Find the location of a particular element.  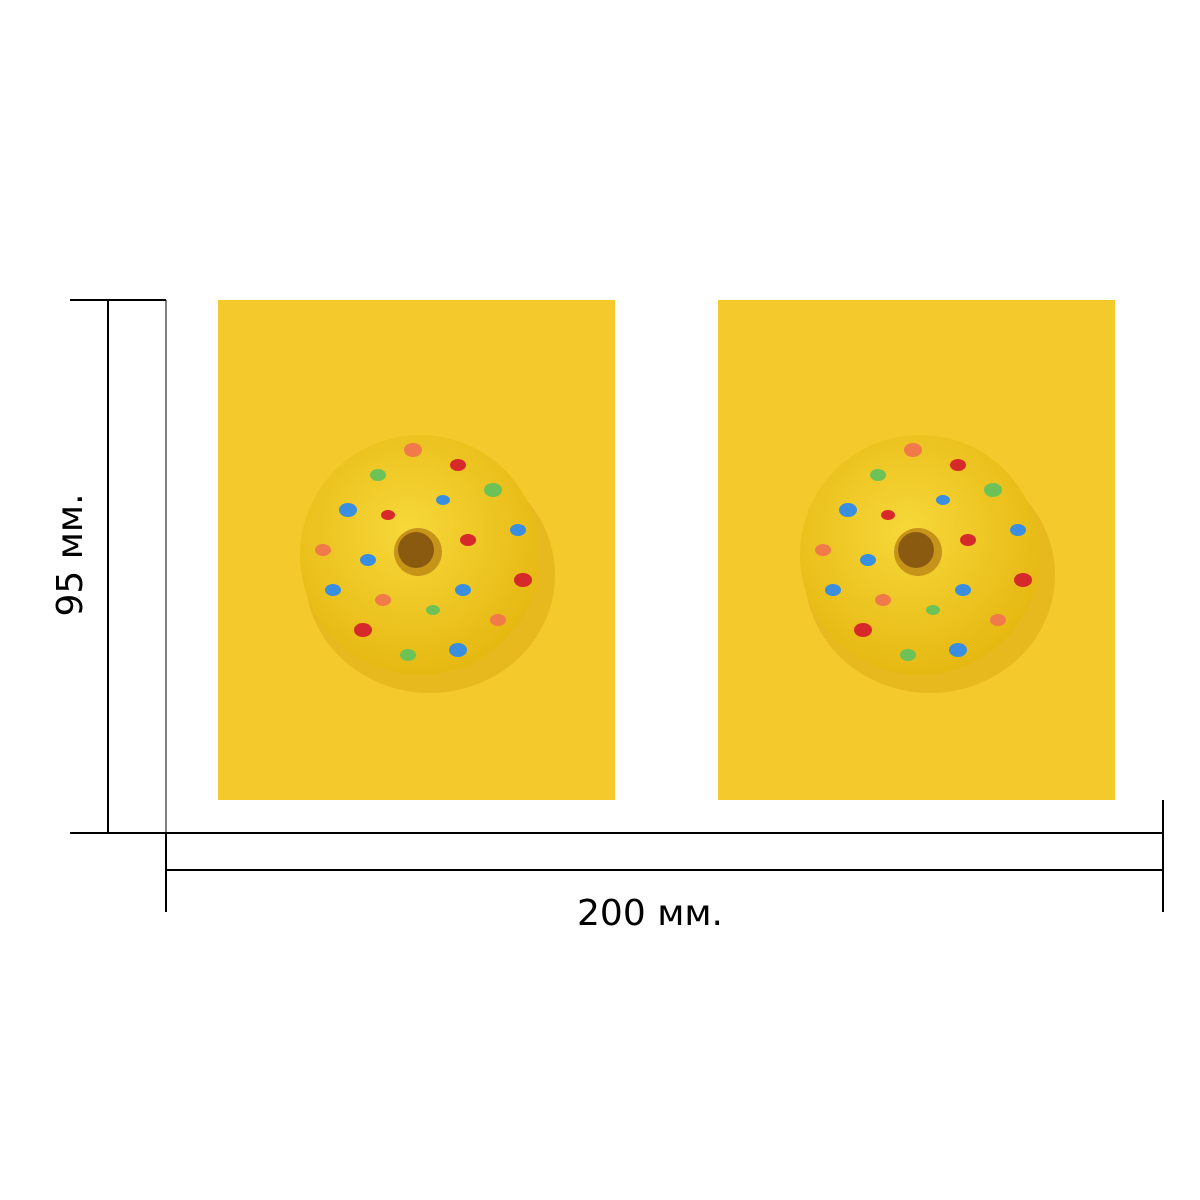

print-image-left is located at coordinates (416, 550).